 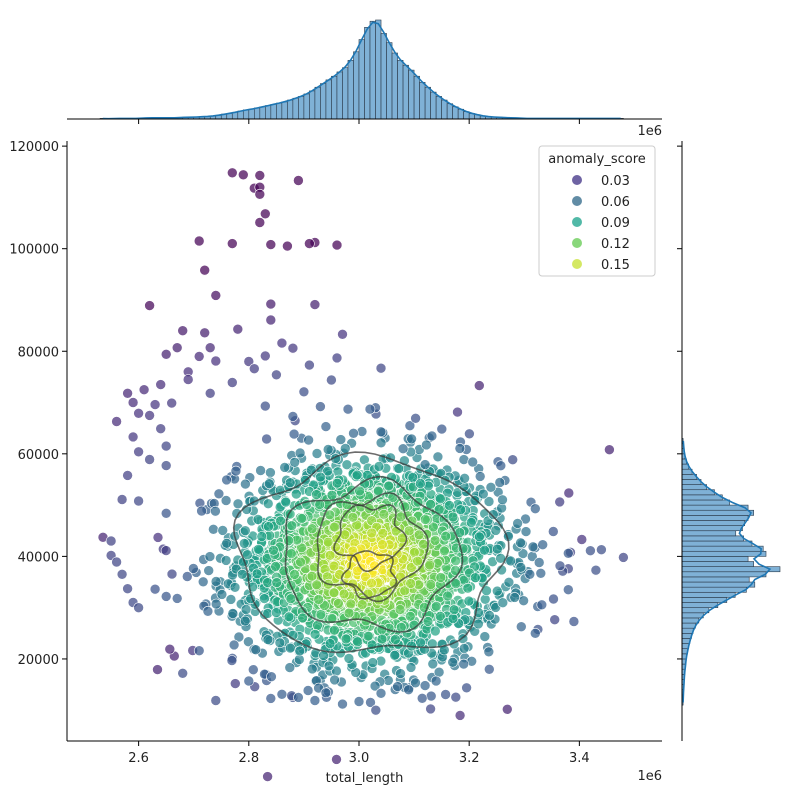 I want to click on legend-box, so click(x=597, y=211).